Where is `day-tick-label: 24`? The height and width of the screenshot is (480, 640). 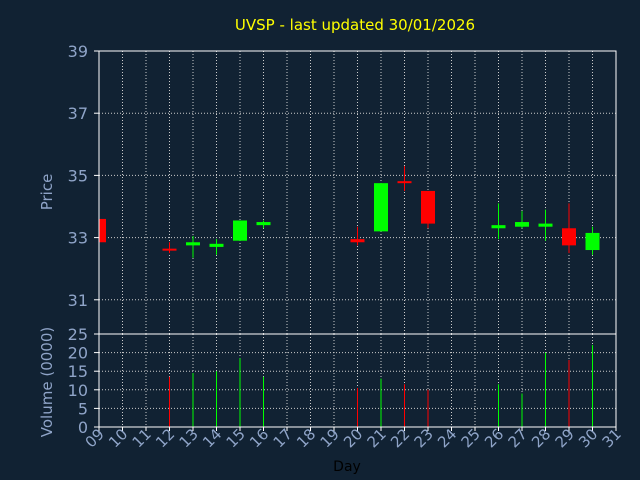 day-tick-label: 24 is located at coordinates (447, 438).